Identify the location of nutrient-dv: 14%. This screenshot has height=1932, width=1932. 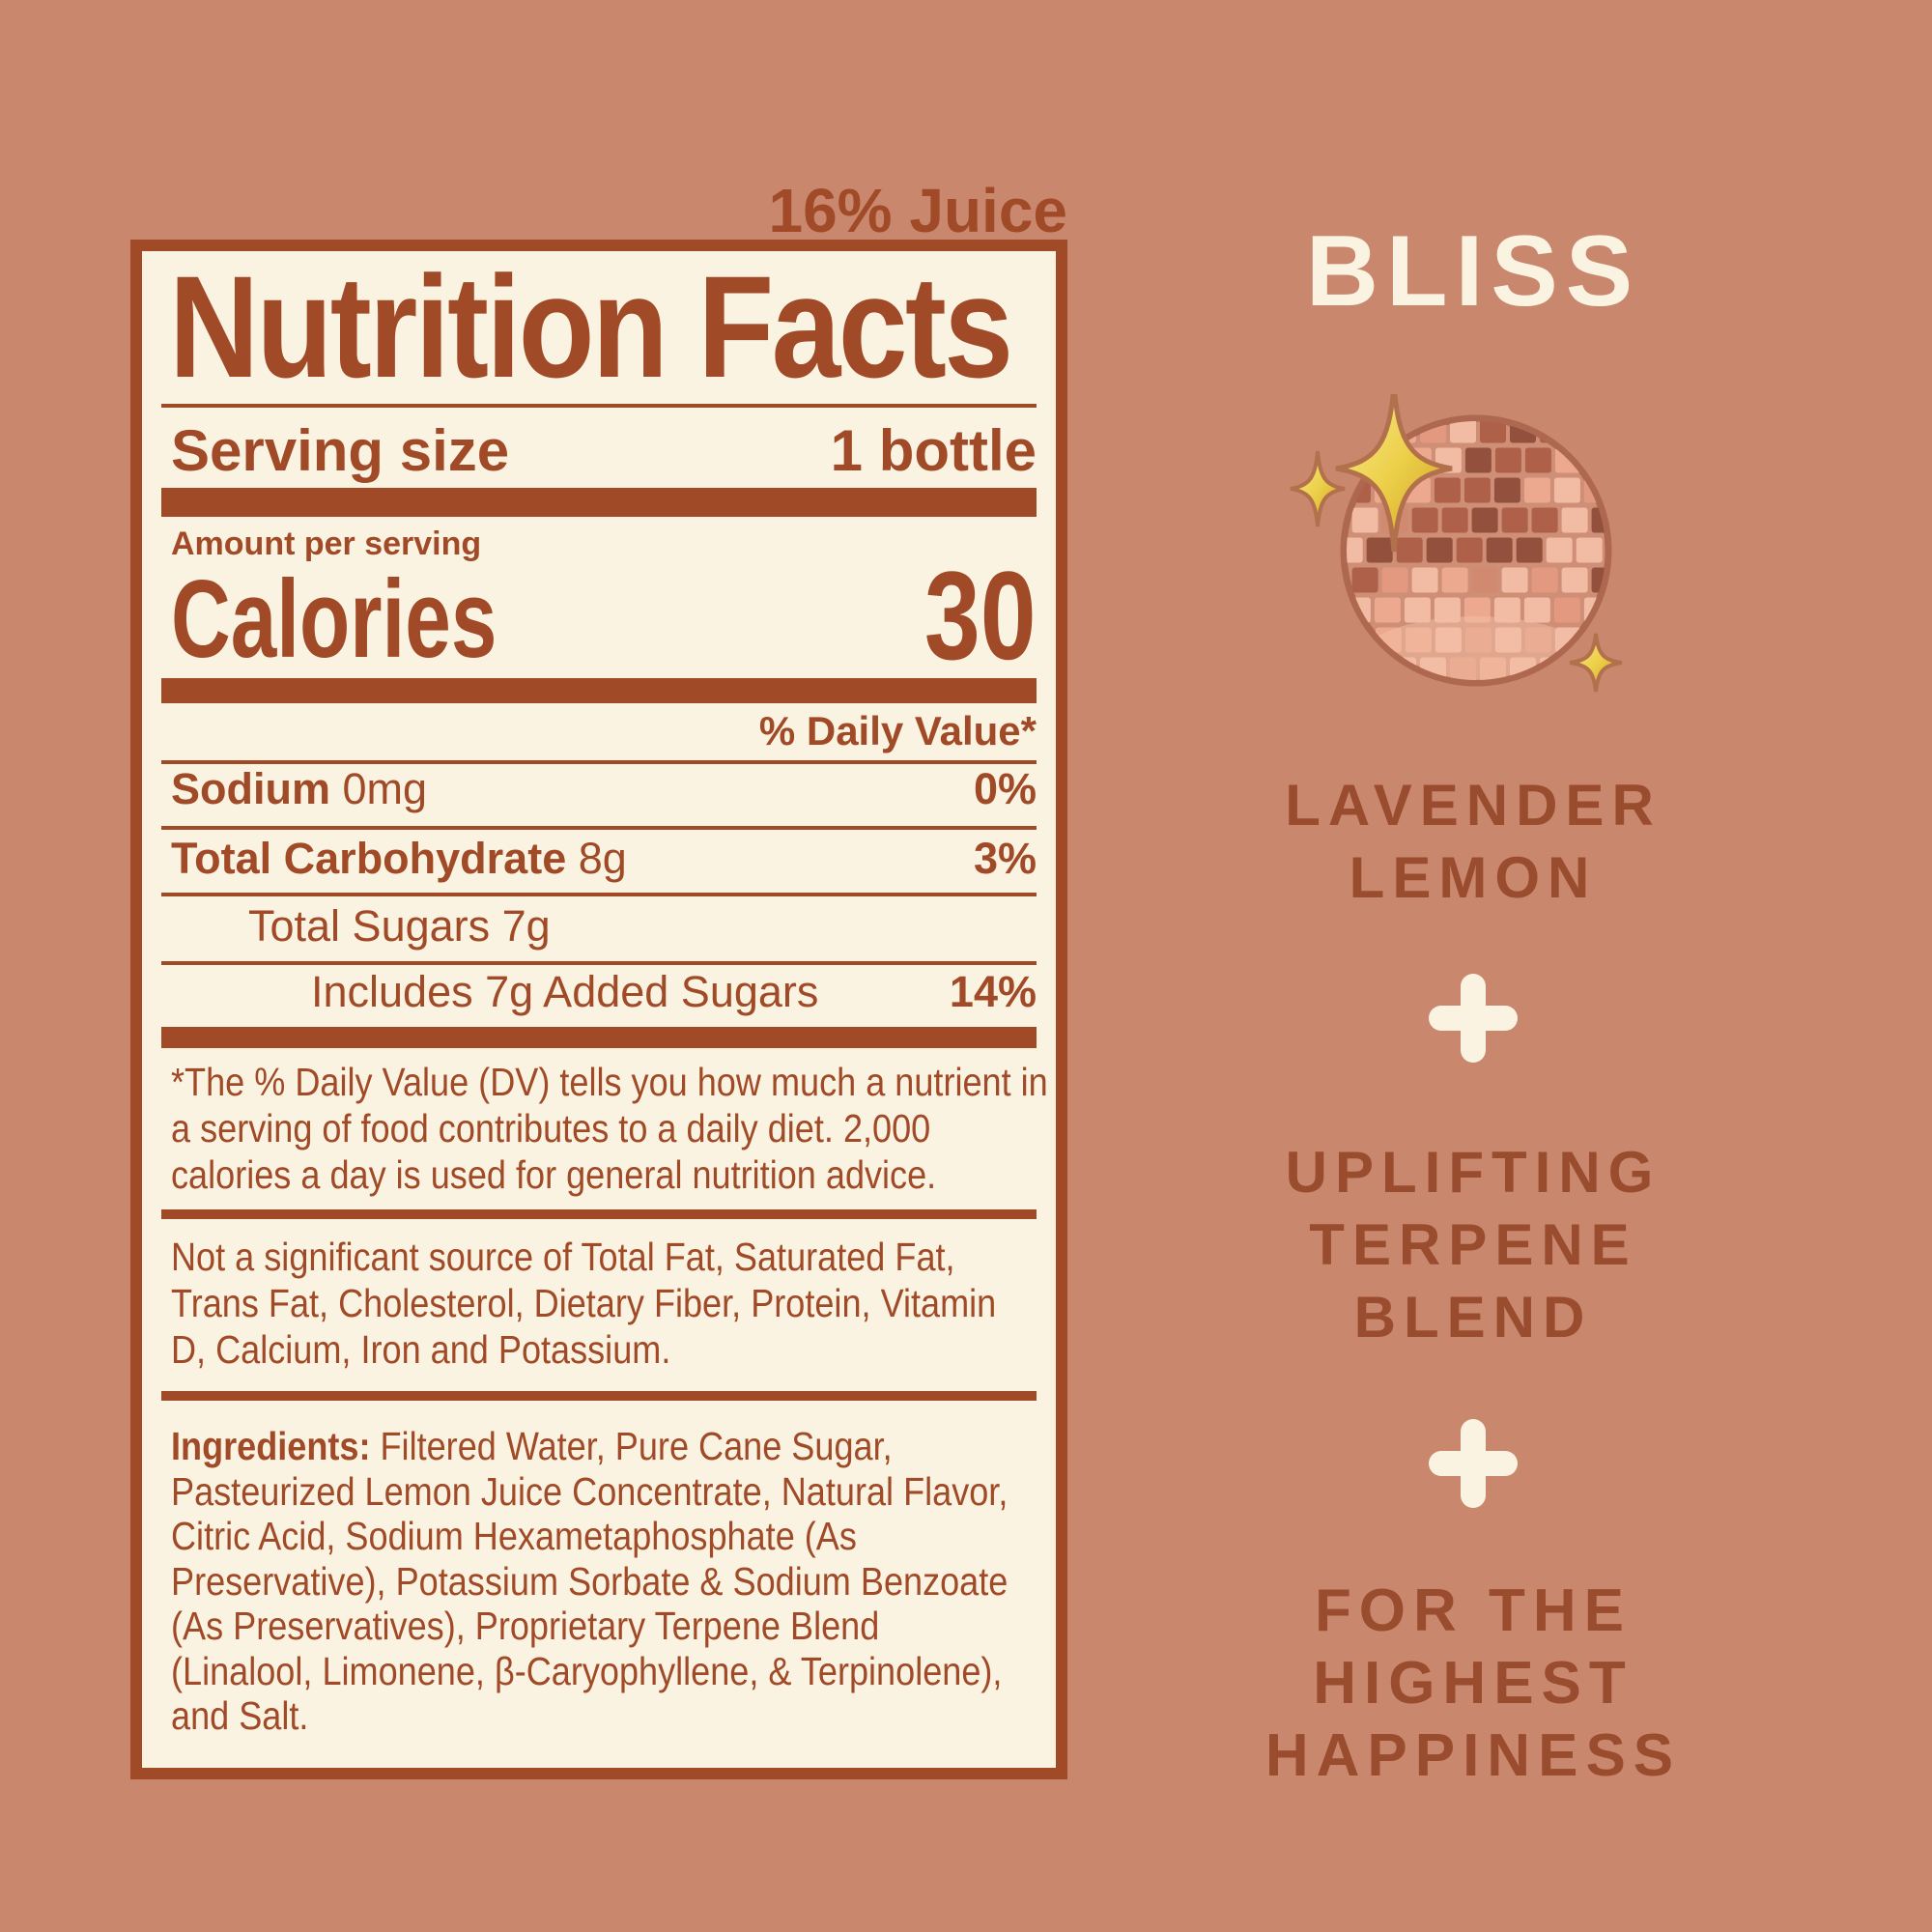
(993, 992).